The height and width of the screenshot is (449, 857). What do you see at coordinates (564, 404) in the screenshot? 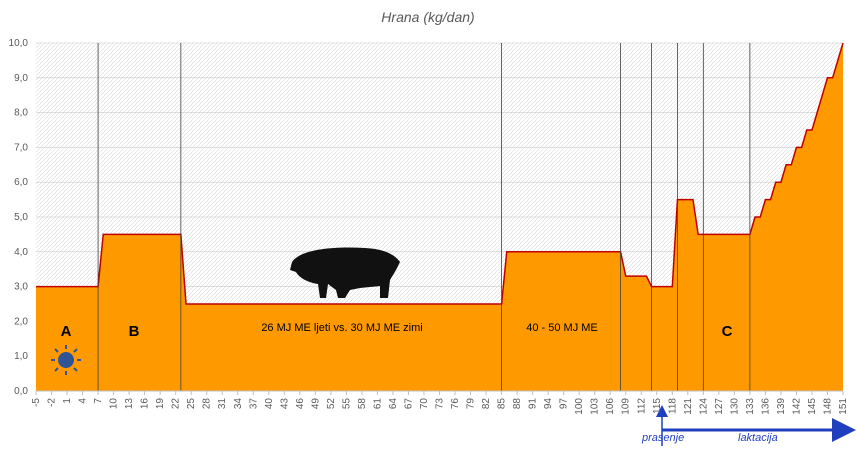
I see `x-tick-label: 97` at bounding box center [564, 404].